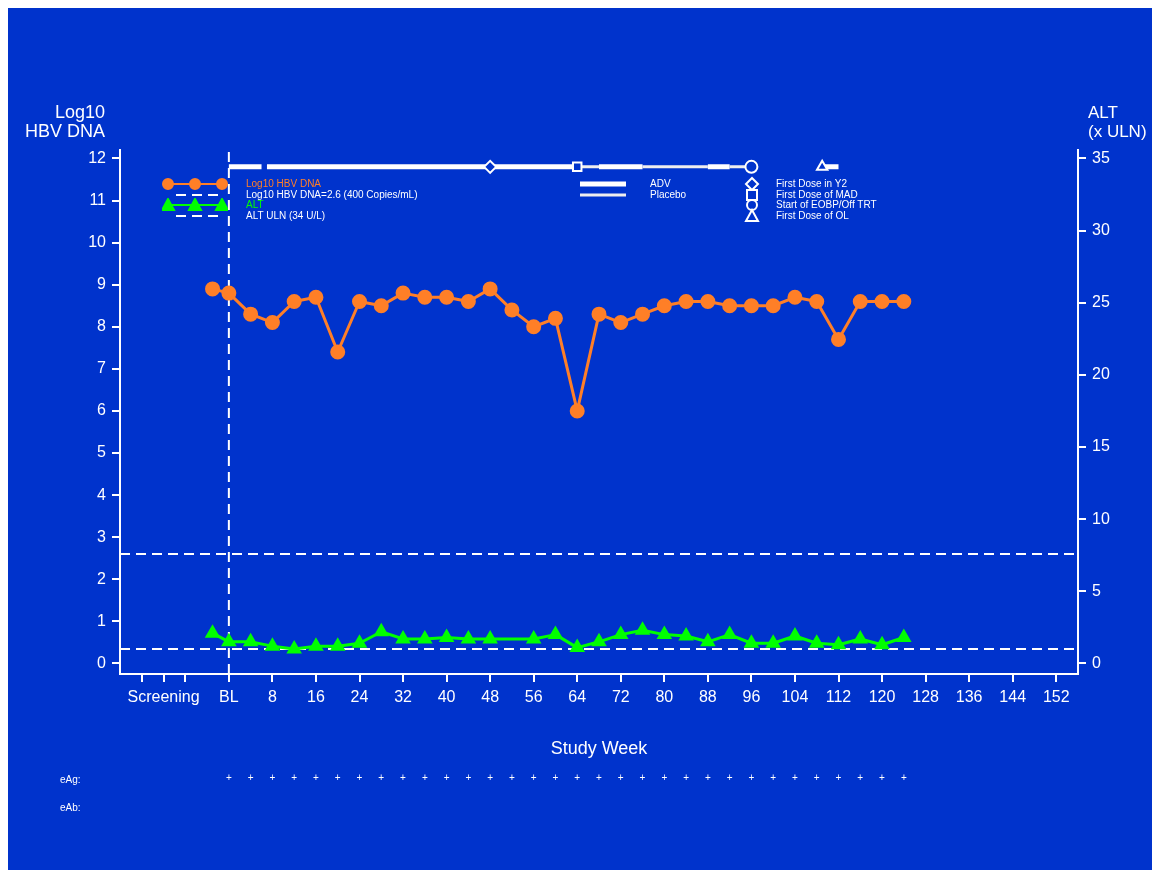 The width and height of the screenshot is (1156, 878). I want to click on legend-label: ADV, so click(660, 184).